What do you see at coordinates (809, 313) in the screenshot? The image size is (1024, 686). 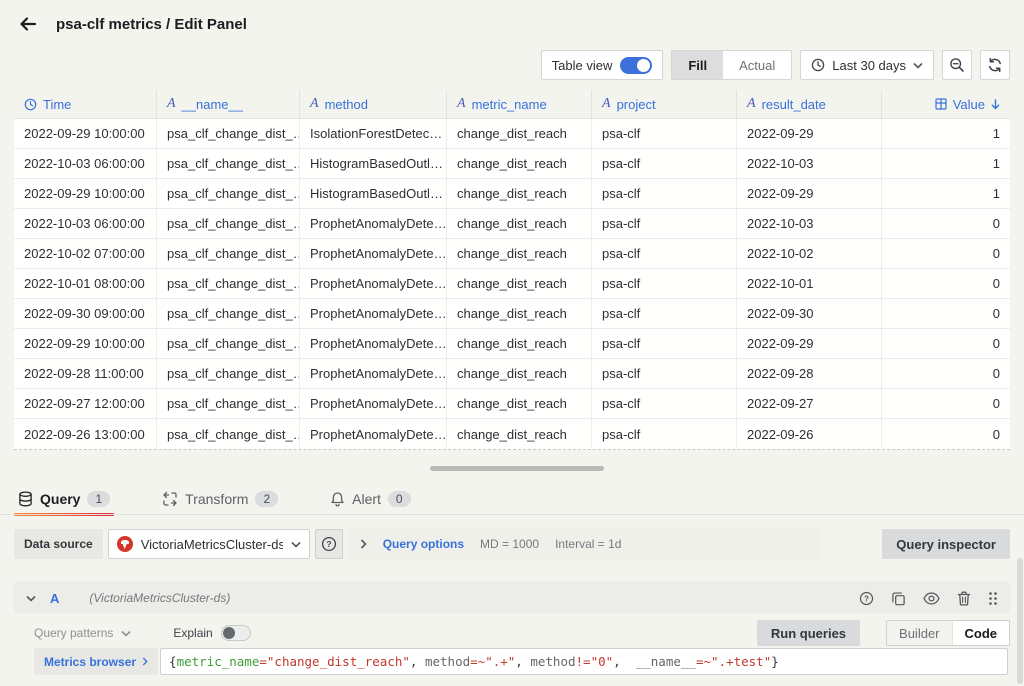 I see `table-cell: 2022-09-30` at bounding box center [809, 313].